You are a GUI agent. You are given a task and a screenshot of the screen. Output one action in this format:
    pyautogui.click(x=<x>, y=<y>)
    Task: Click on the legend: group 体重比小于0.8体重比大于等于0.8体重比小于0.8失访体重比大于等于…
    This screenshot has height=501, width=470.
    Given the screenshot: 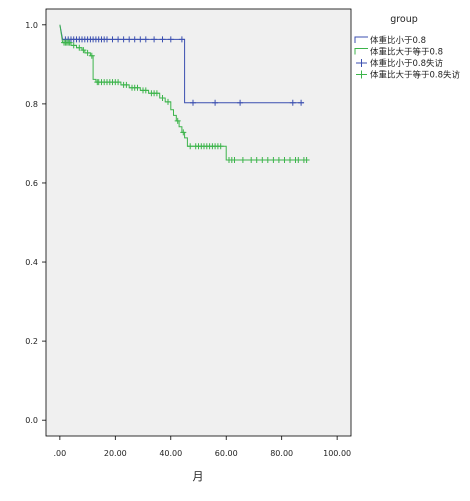 What is the action you would take?
    pyautogui.click(x=407, y=47)
    